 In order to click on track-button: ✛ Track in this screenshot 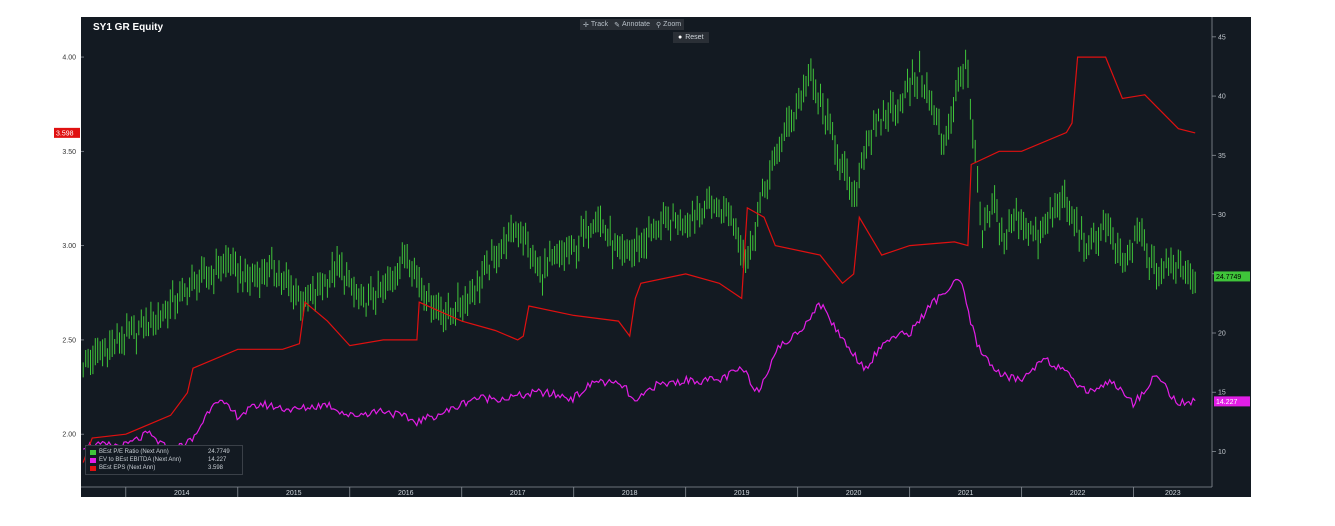, I will do `click(595, 25)`.